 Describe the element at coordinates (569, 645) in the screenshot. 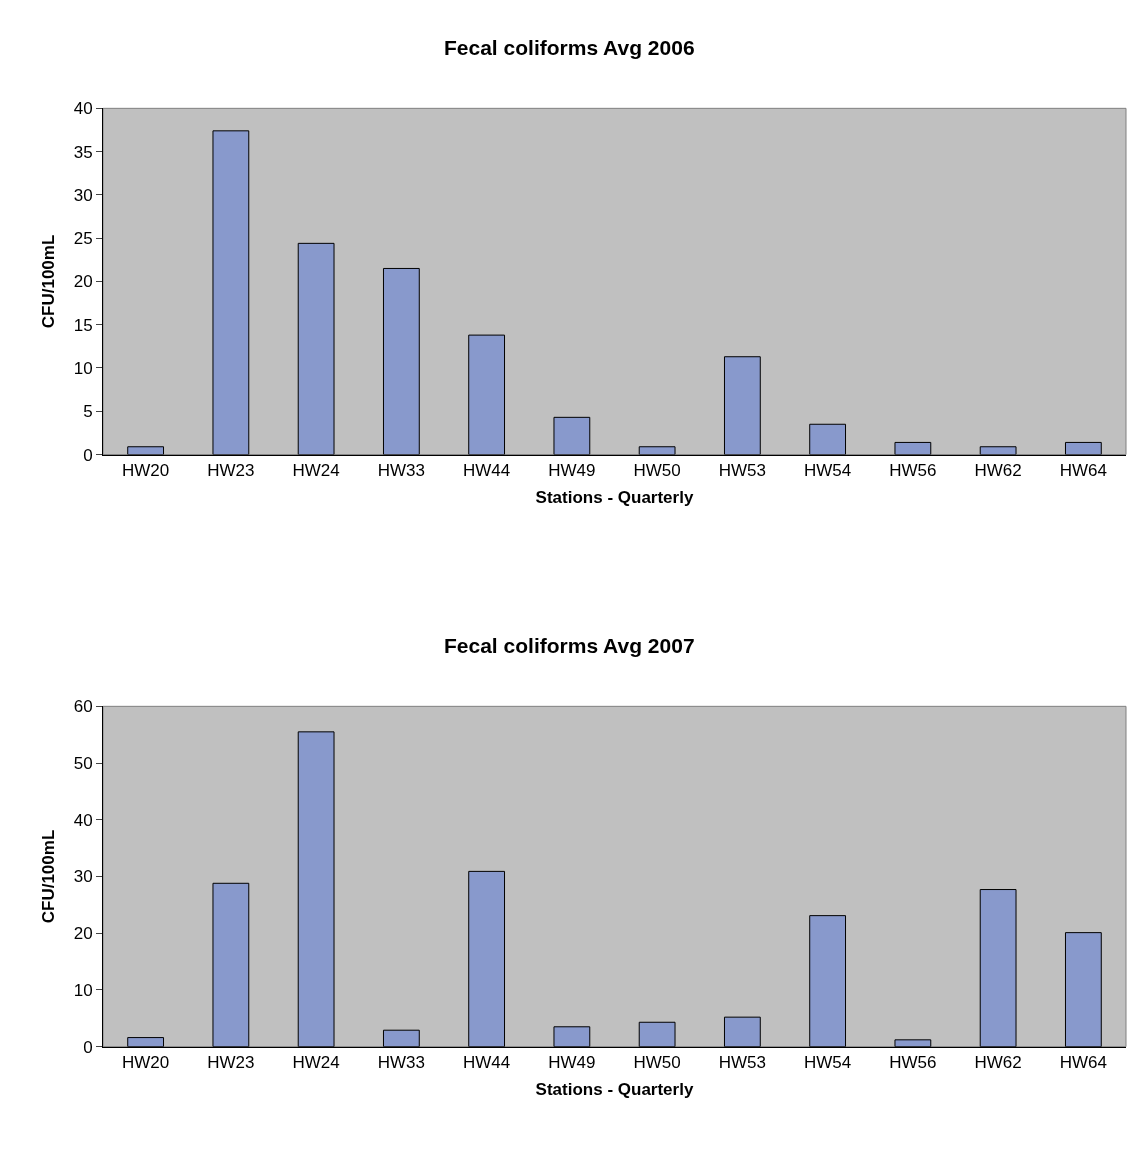

I see `chart-title: Fecal coliforms Avg 2007` at that location.